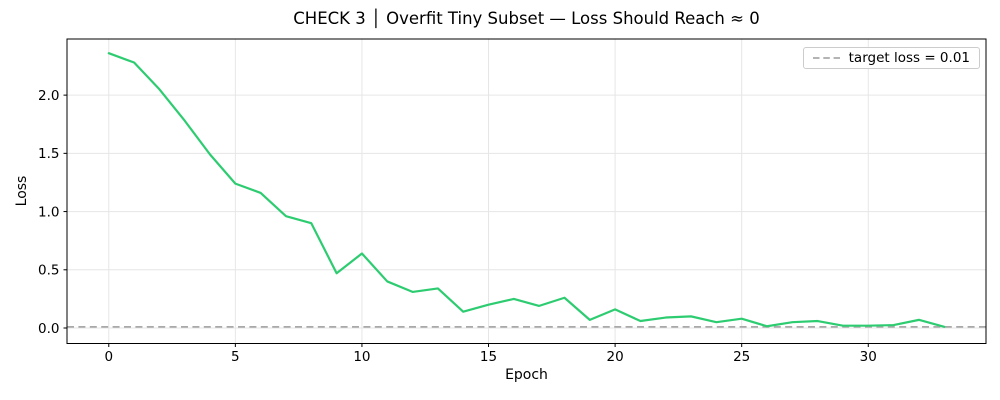 The image size is (1000, 400). I want to click on x-axis-label: Epoch, so click(526, 375).